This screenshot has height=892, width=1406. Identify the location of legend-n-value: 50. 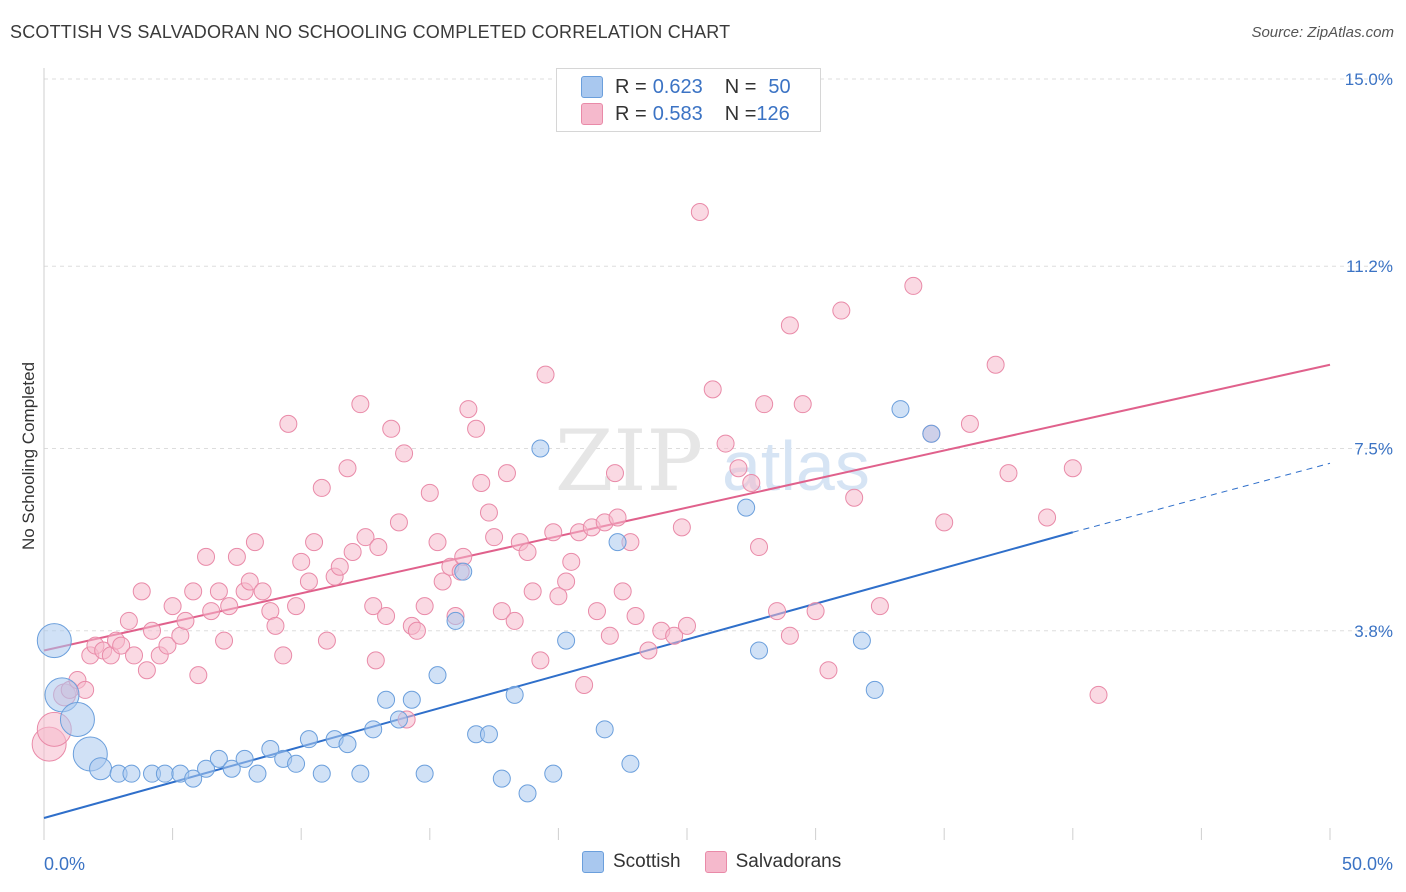
(779, 86).